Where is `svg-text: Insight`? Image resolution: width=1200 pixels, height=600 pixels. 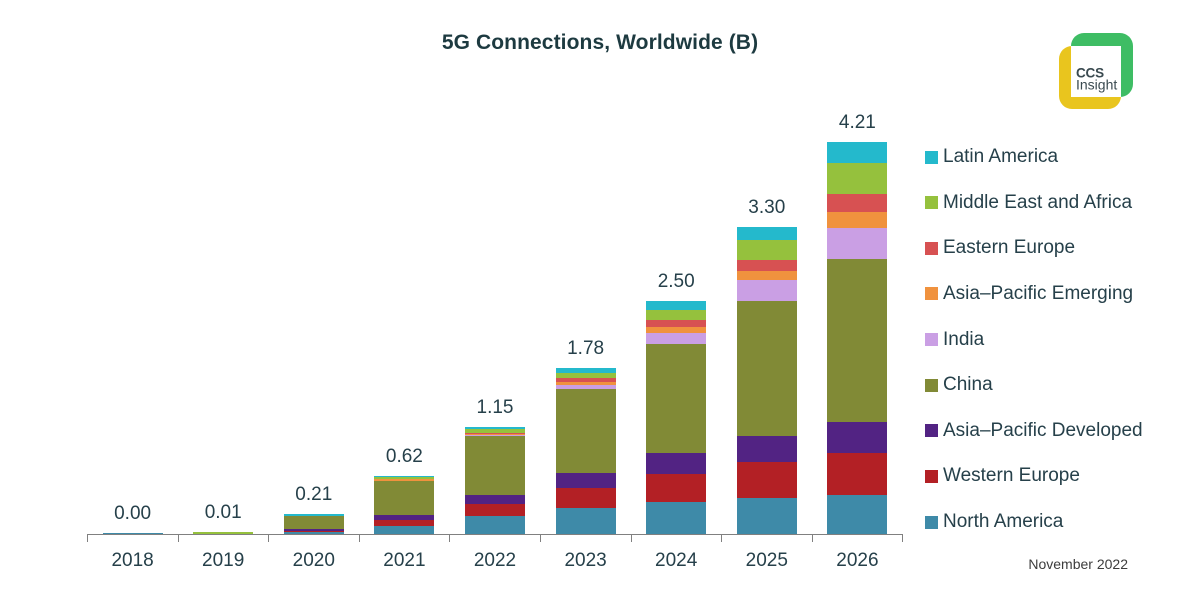 svg-text: Insight is located at coordinates (1096, 85).